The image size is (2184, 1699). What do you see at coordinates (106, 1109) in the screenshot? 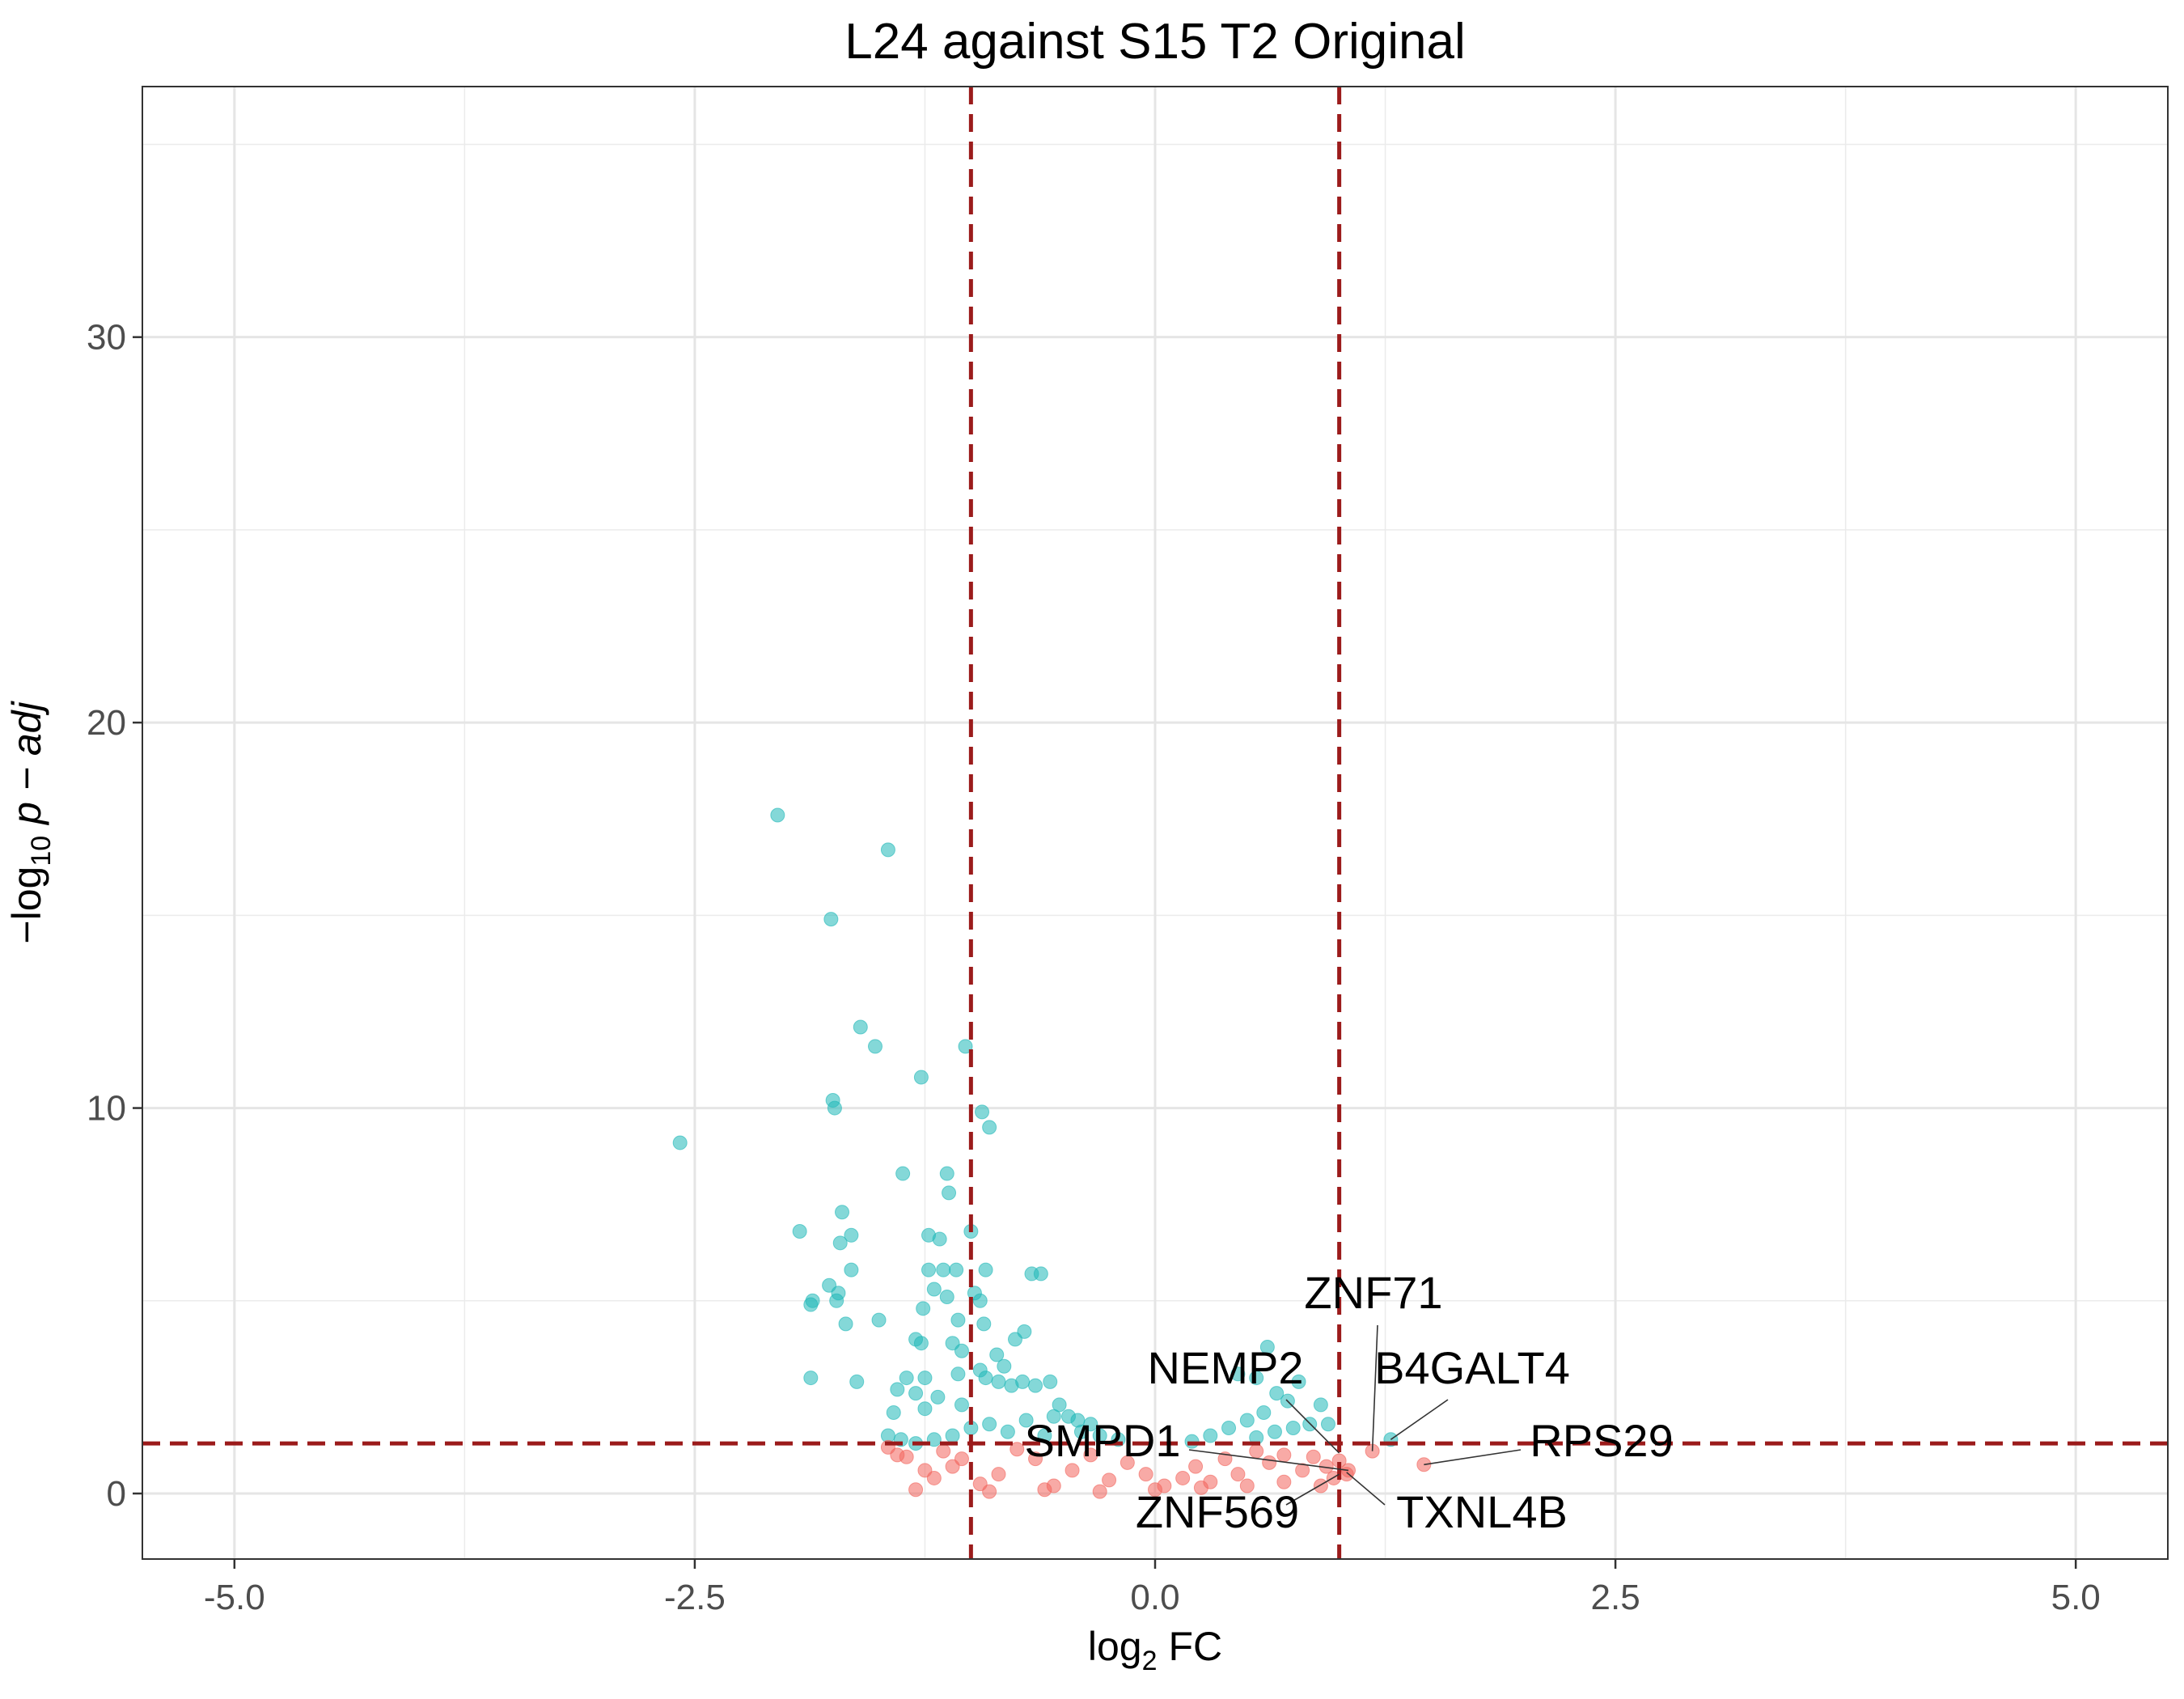
I see `y-tick-label: 10` at bounding box center [106, 1109].